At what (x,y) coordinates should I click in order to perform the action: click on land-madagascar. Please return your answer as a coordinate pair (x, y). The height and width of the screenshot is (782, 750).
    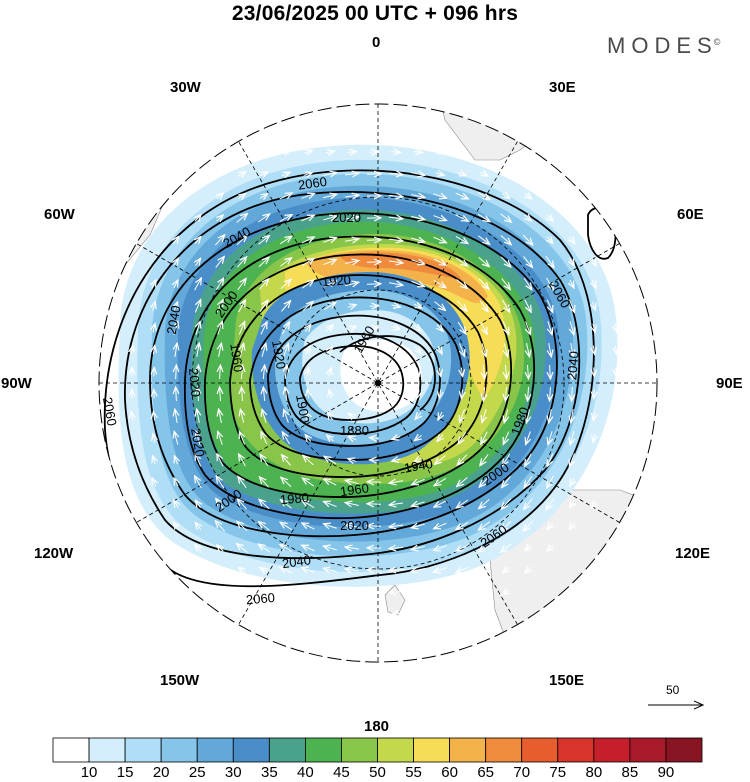
    Looking at the image, I should click on (602, 162).